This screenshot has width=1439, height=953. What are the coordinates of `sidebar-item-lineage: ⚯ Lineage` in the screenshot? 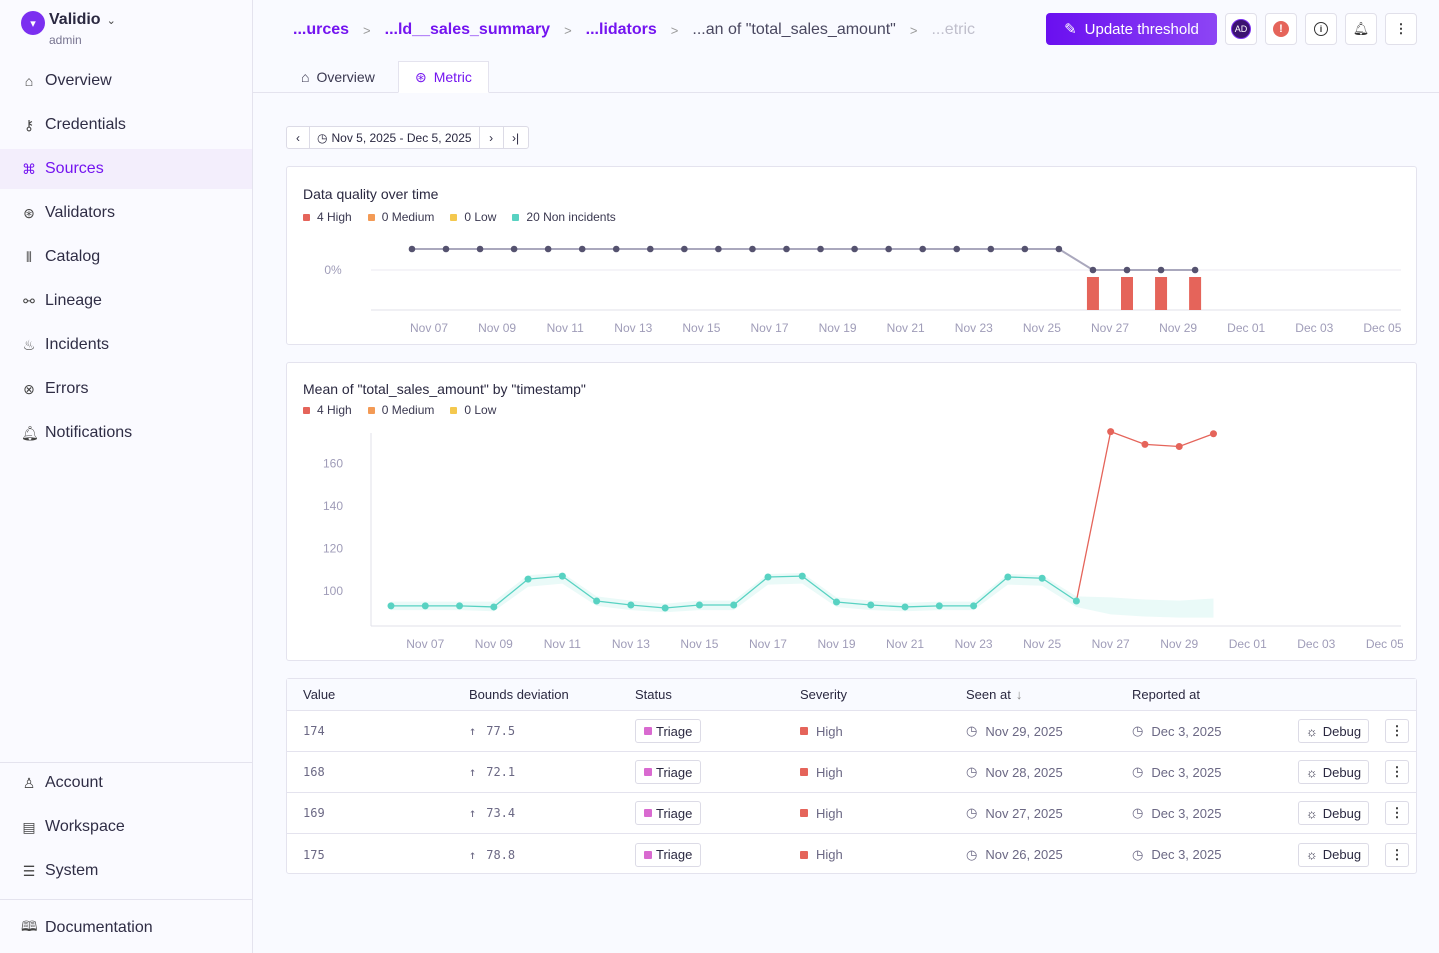 It's located at (126, 301).